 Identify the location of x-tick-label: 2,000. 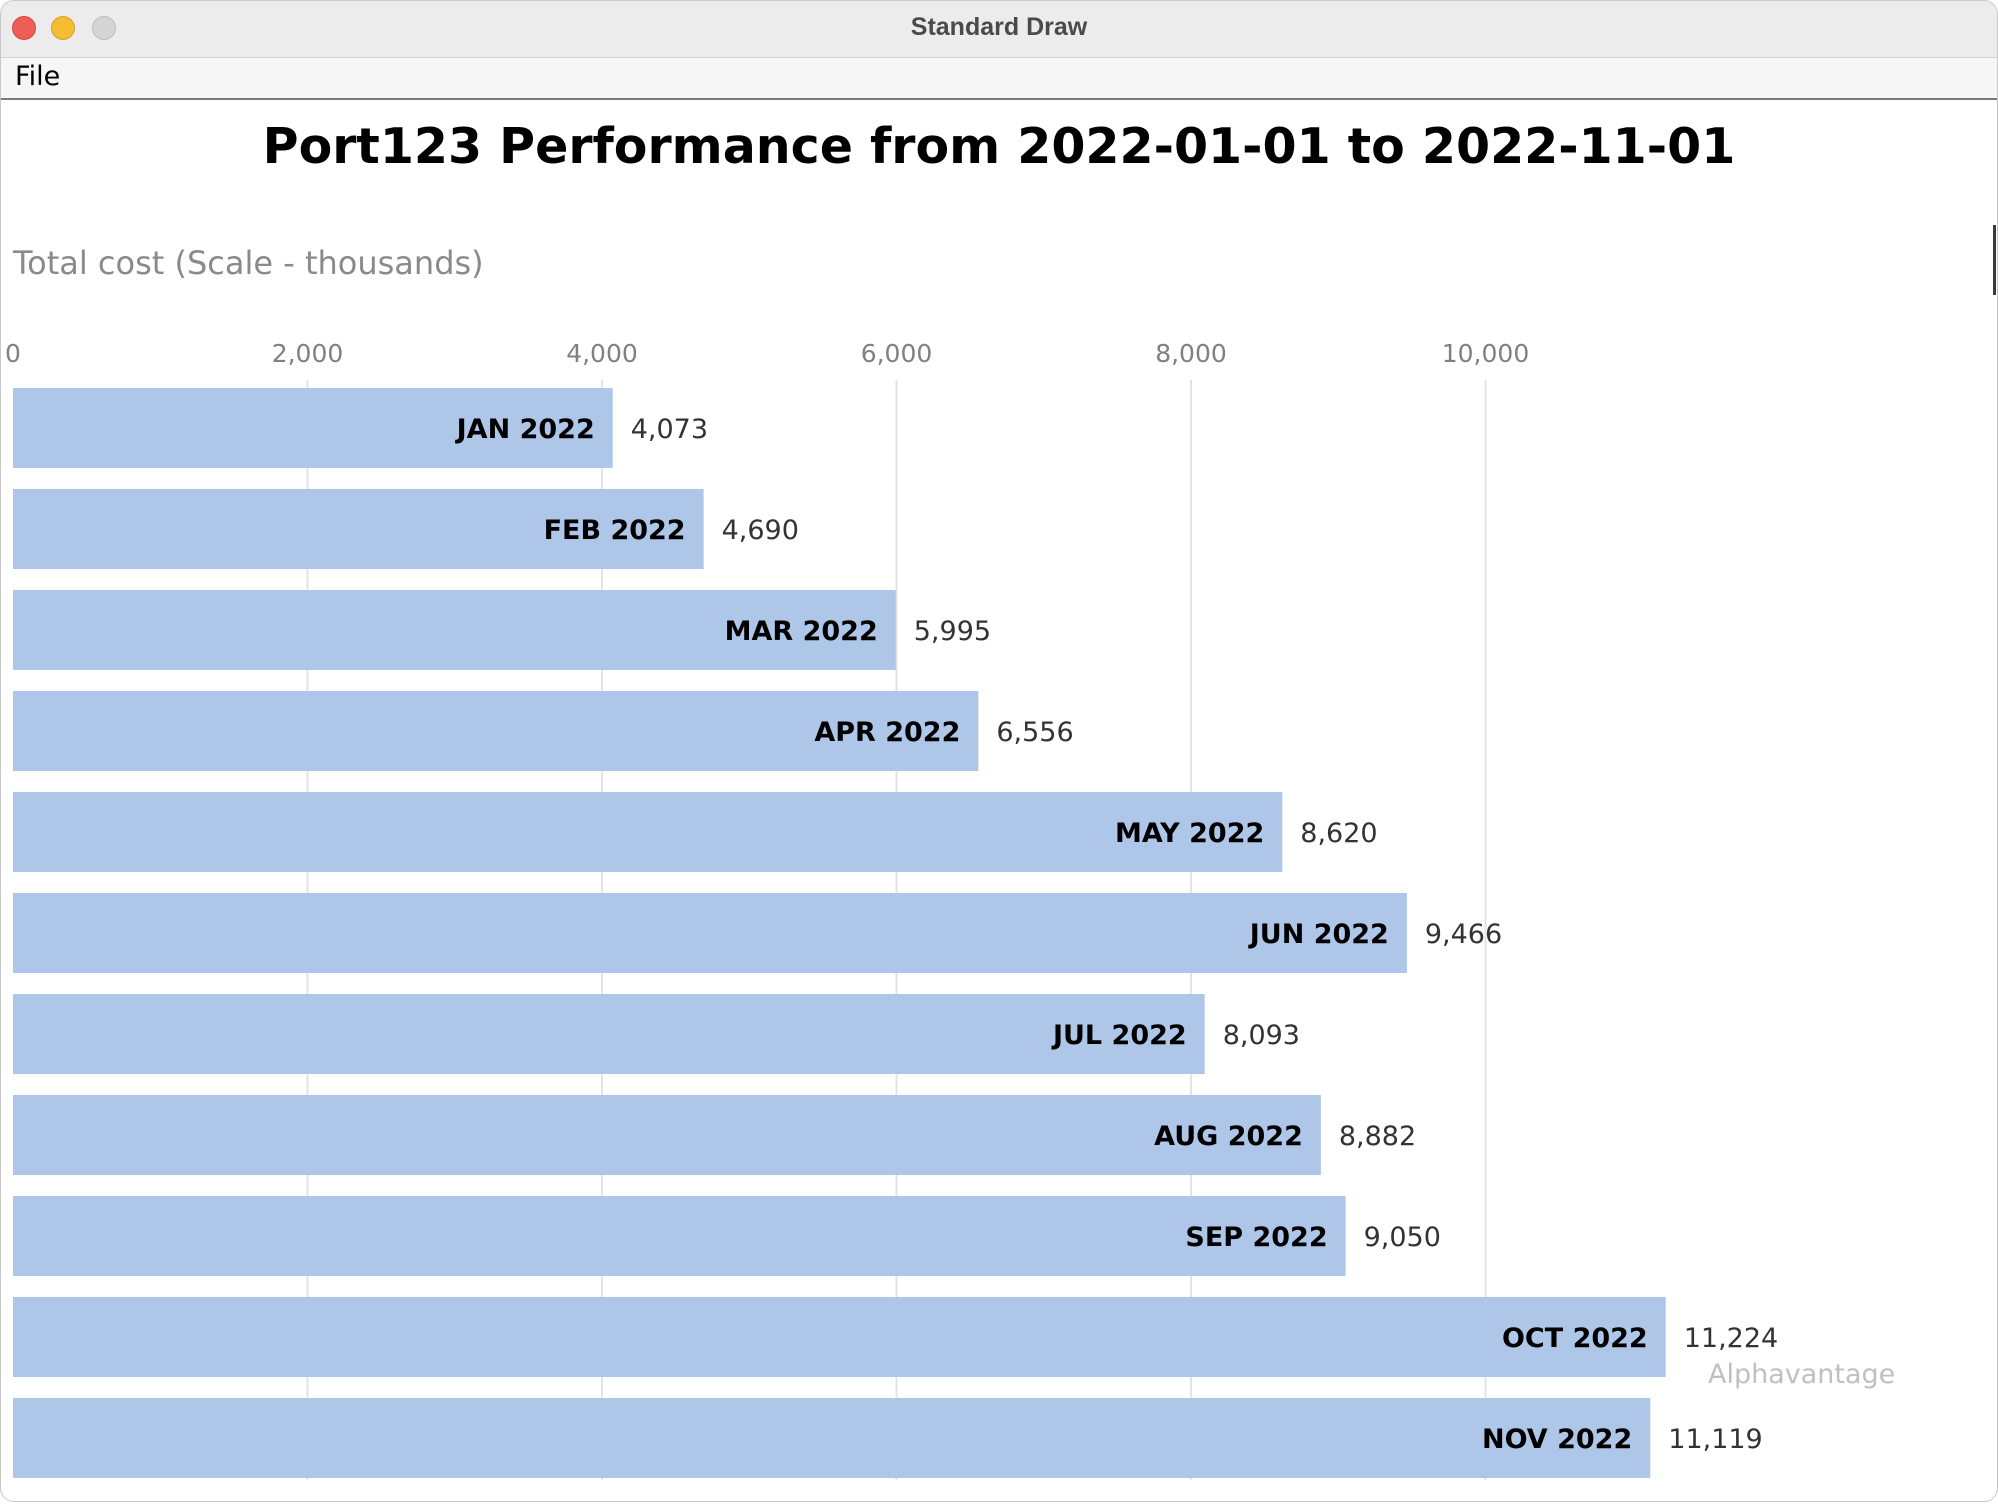
(308, 353).